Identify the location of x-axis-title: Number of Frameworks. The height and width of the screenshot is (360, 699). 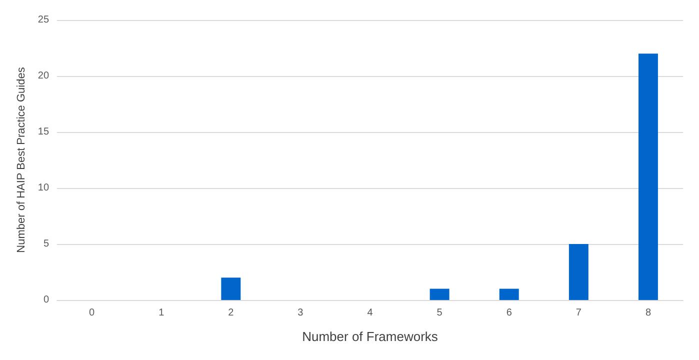
(370, 336).